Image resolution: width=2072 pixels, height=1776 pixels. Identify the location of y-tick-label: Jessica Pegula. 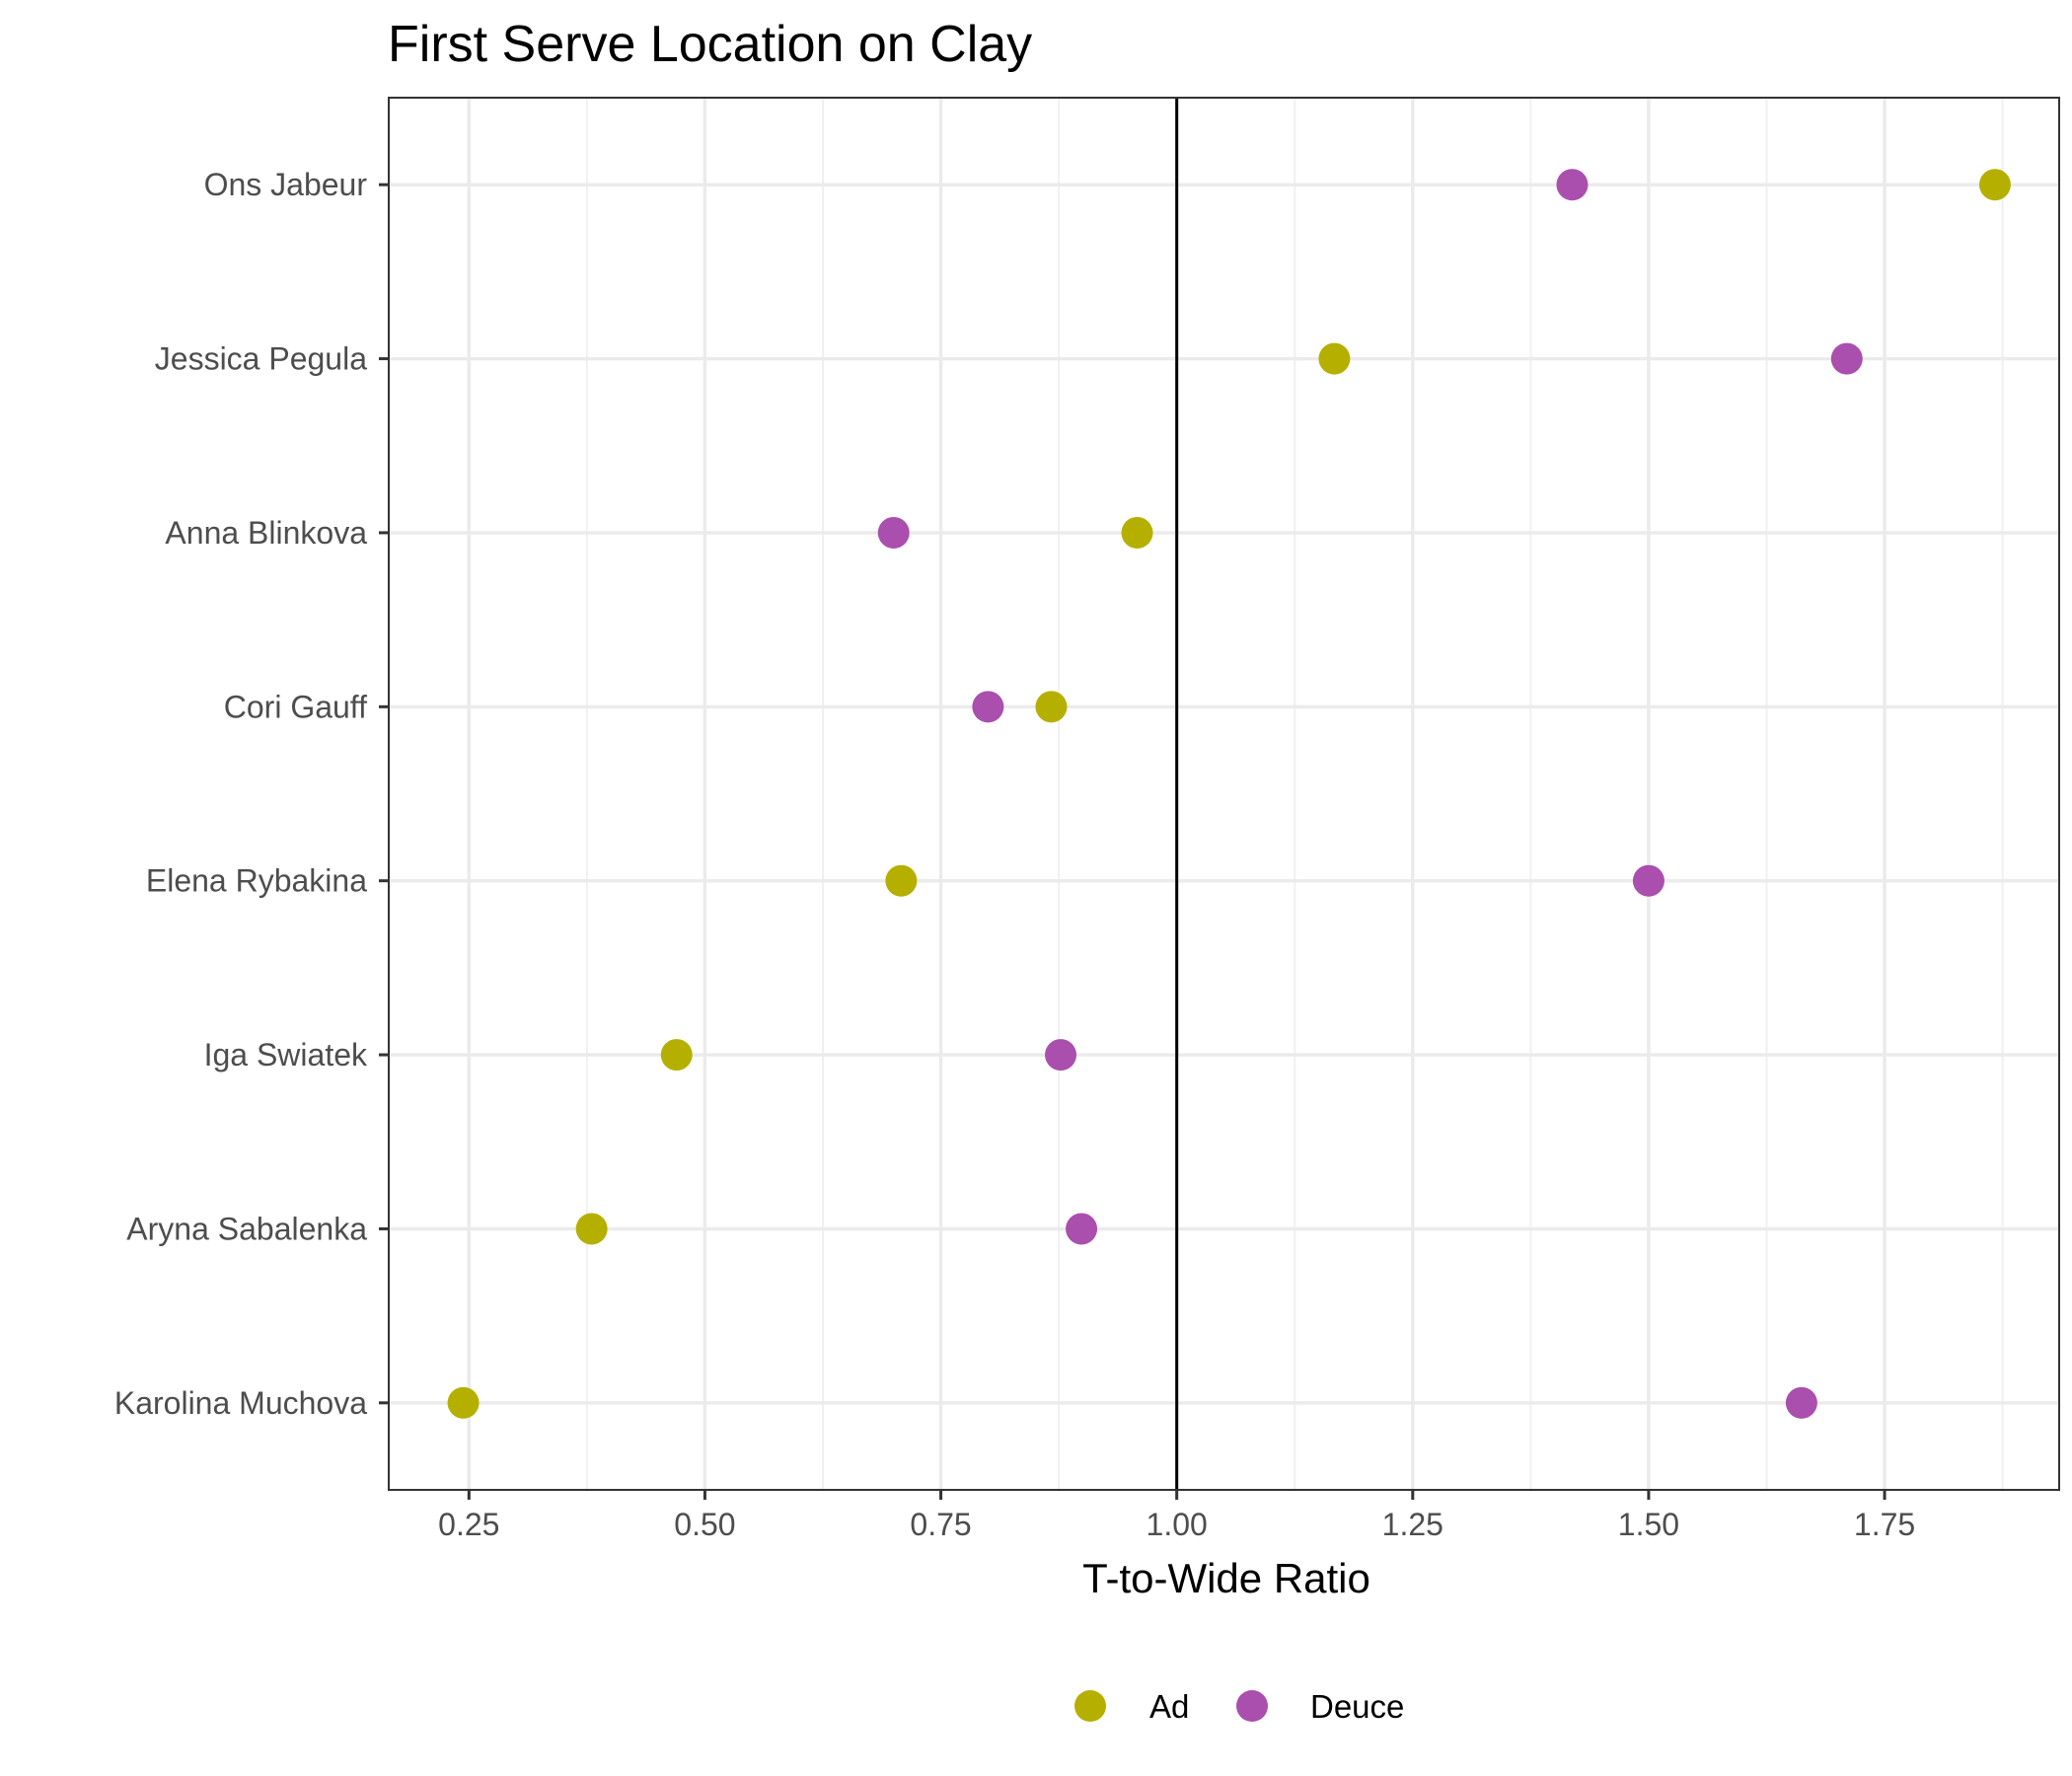
(261, 359).